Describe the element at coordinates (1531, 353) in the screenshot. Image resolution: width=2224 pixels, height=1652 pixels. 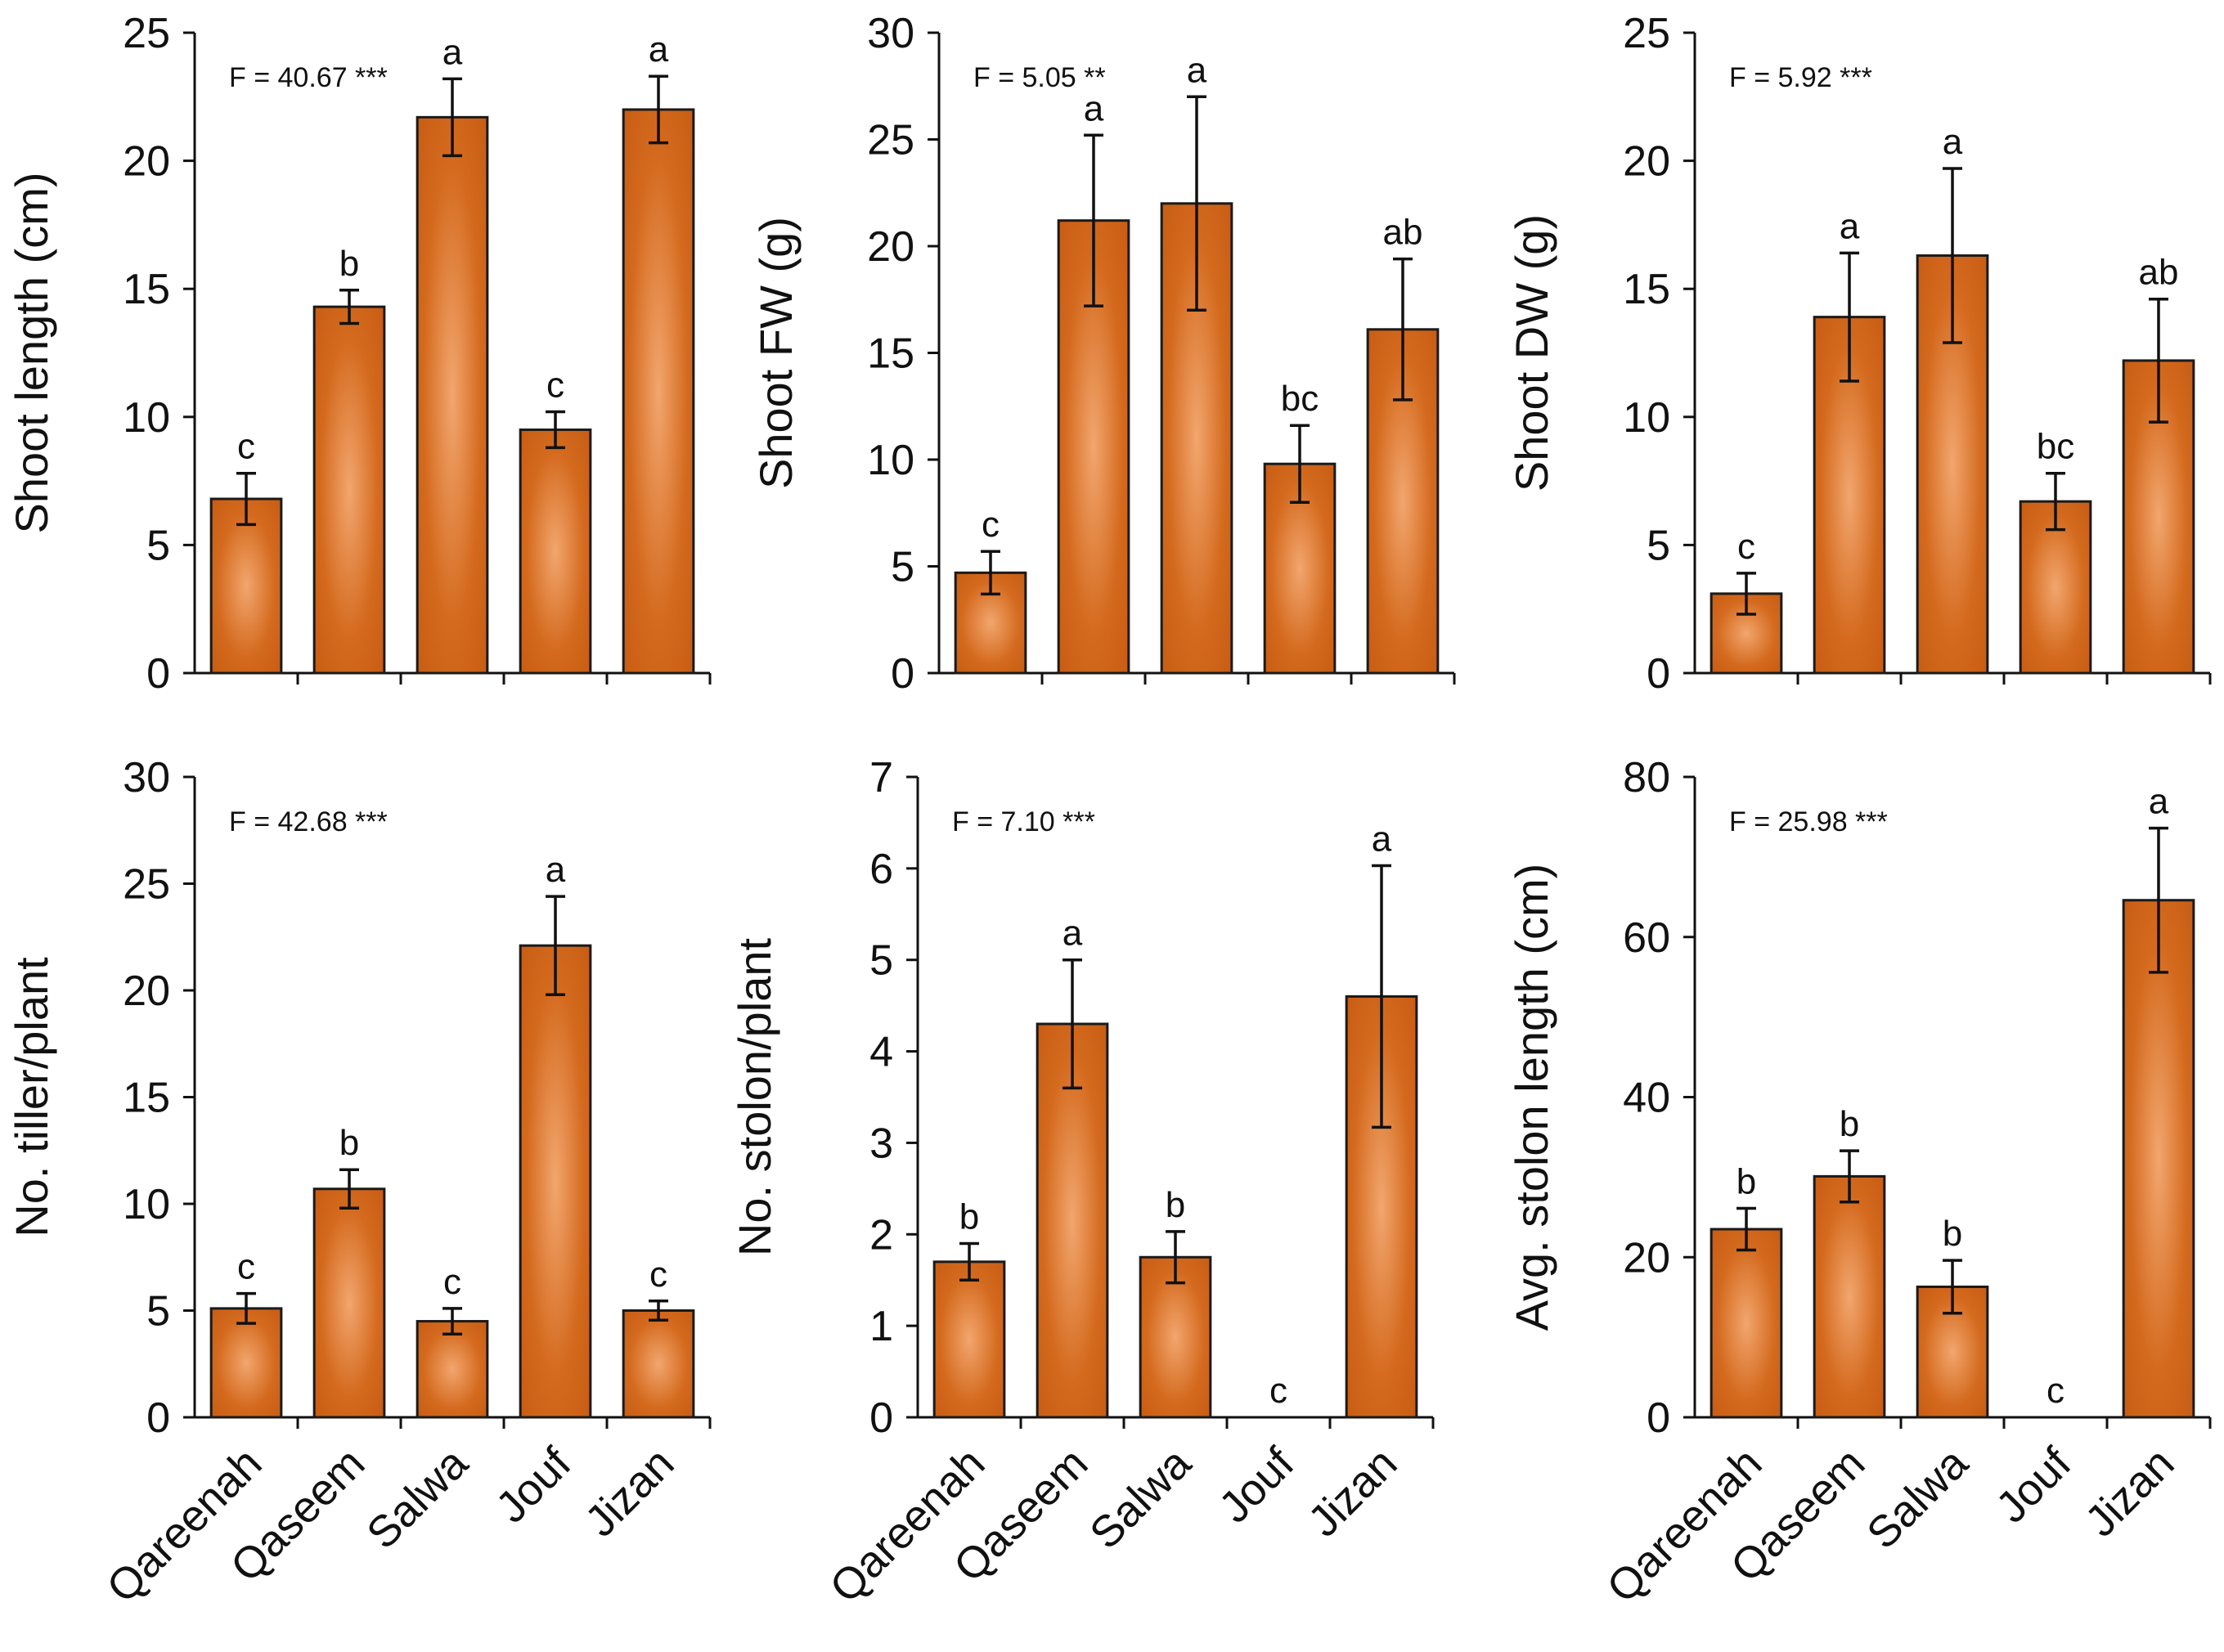
I see `y-axis-label: Shoot DW (g)` at that location.